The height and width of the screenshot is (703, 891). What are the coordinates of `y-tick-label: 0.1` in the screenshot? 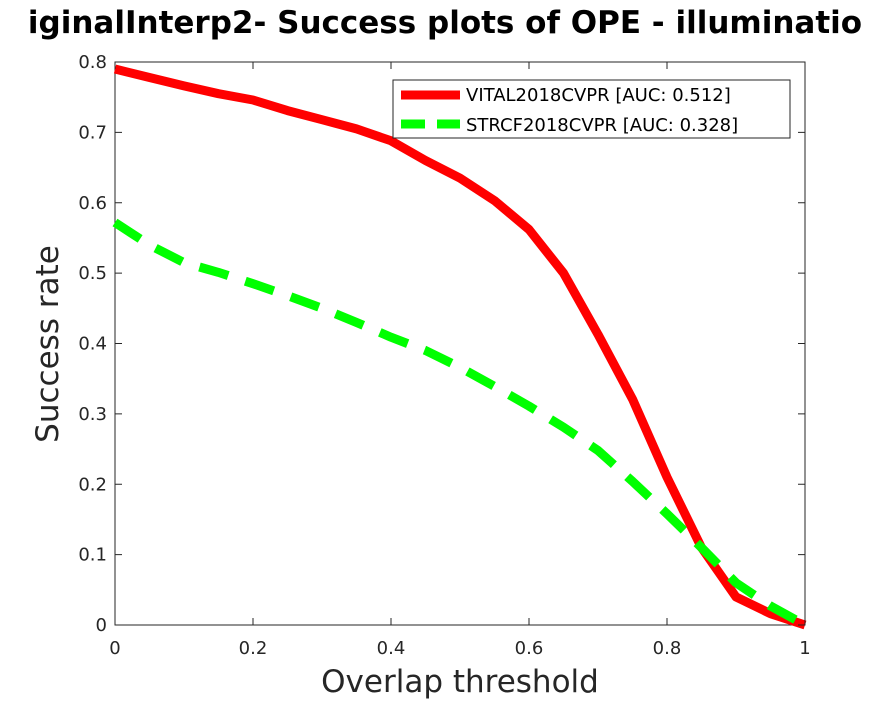 It's located at (92, 555).